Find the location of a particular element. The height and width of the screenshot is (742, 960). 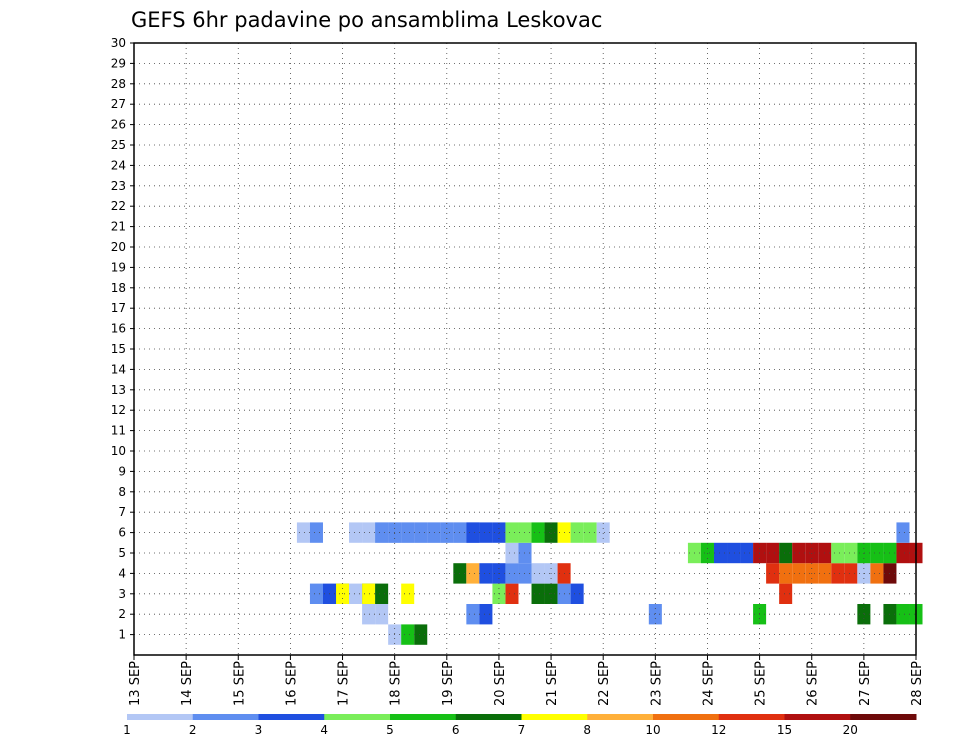

y-tick-label: 1 is located at coordinates (122, 635).